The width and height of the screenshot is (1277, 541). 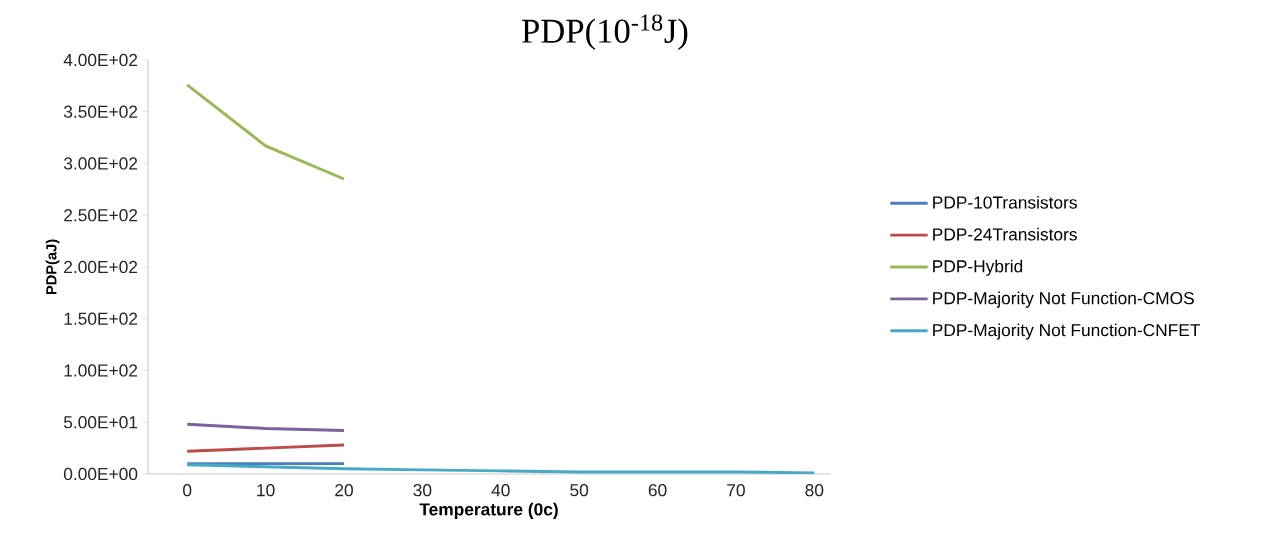 I want to click on y-tick-label: 0.00E+00, so click(x=100, y=474).